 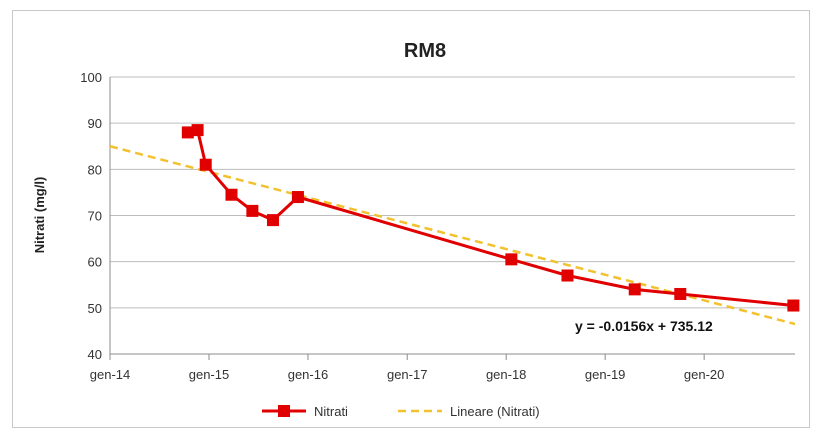 I want to click on x-tick-label: gen-14, so click(x=110, y=374).